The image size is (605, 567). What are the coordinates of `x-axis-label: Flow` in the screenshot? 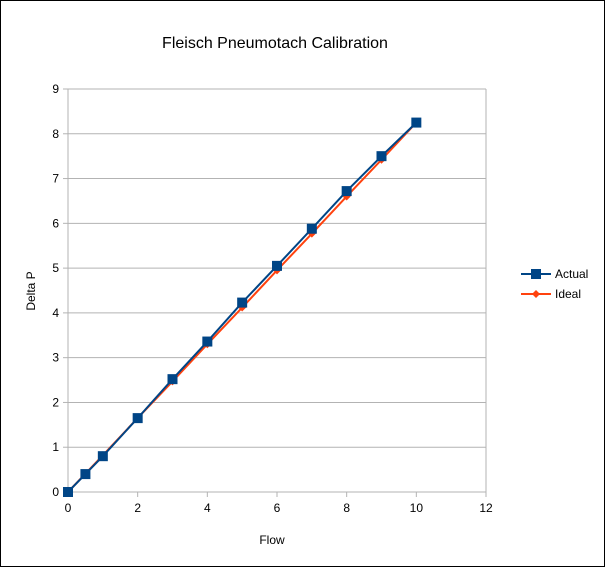 It's located at (272, 540).